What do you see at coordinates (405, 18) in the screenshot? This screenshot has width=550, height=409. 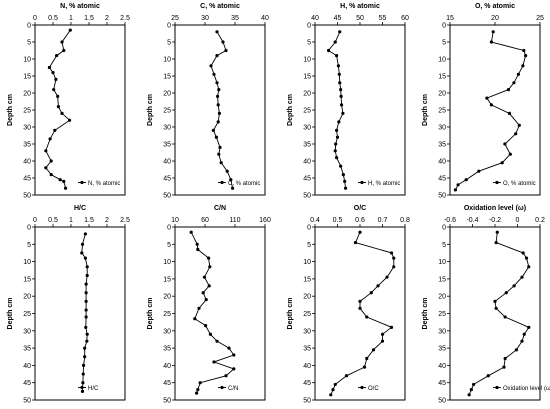 I see `x-tick-label: 60` at bounding box center [405, 18].